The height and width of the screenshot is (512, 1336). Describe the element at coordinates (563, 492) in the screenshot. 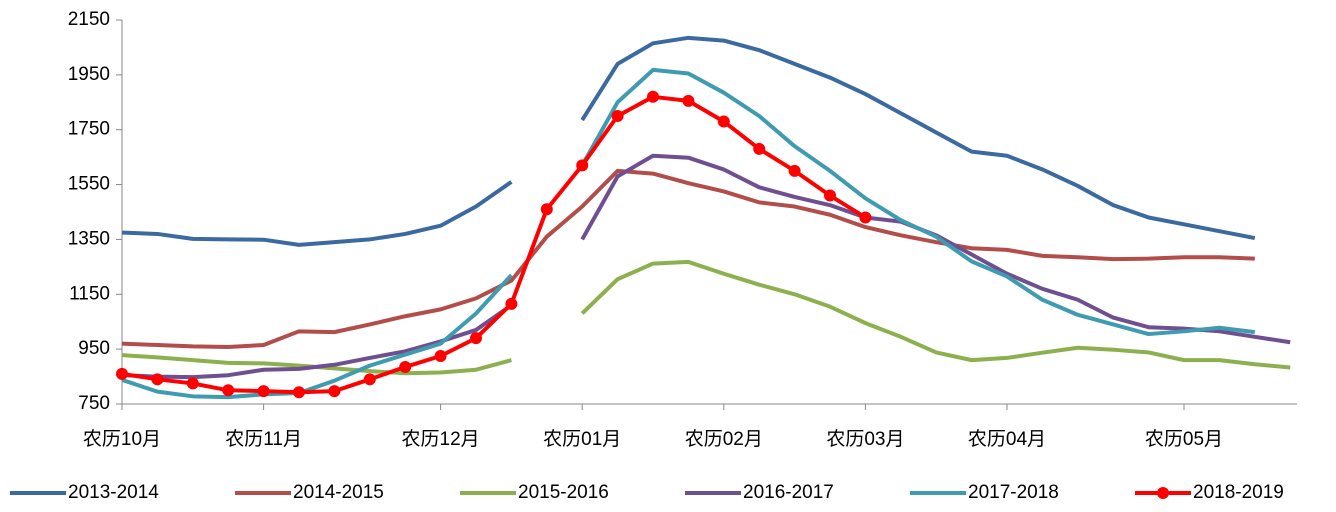

I see `legend-label: 2015-2016` at that location.